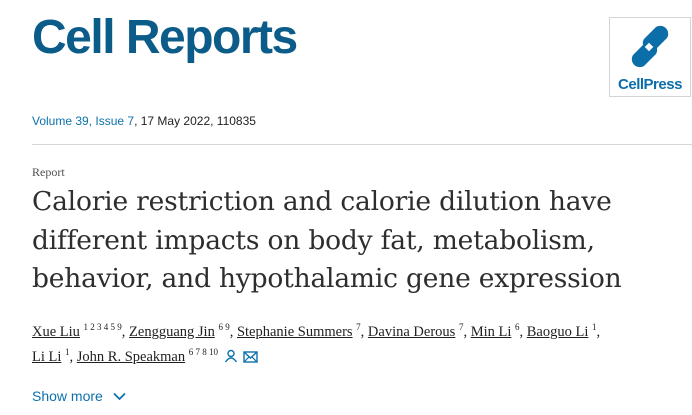 The image size is (692, 415). What do you see at coordinates (203, 352) in the screenshot?
I see `author-affiliations: 6 7 8 10` at bounding box center [203, 352].